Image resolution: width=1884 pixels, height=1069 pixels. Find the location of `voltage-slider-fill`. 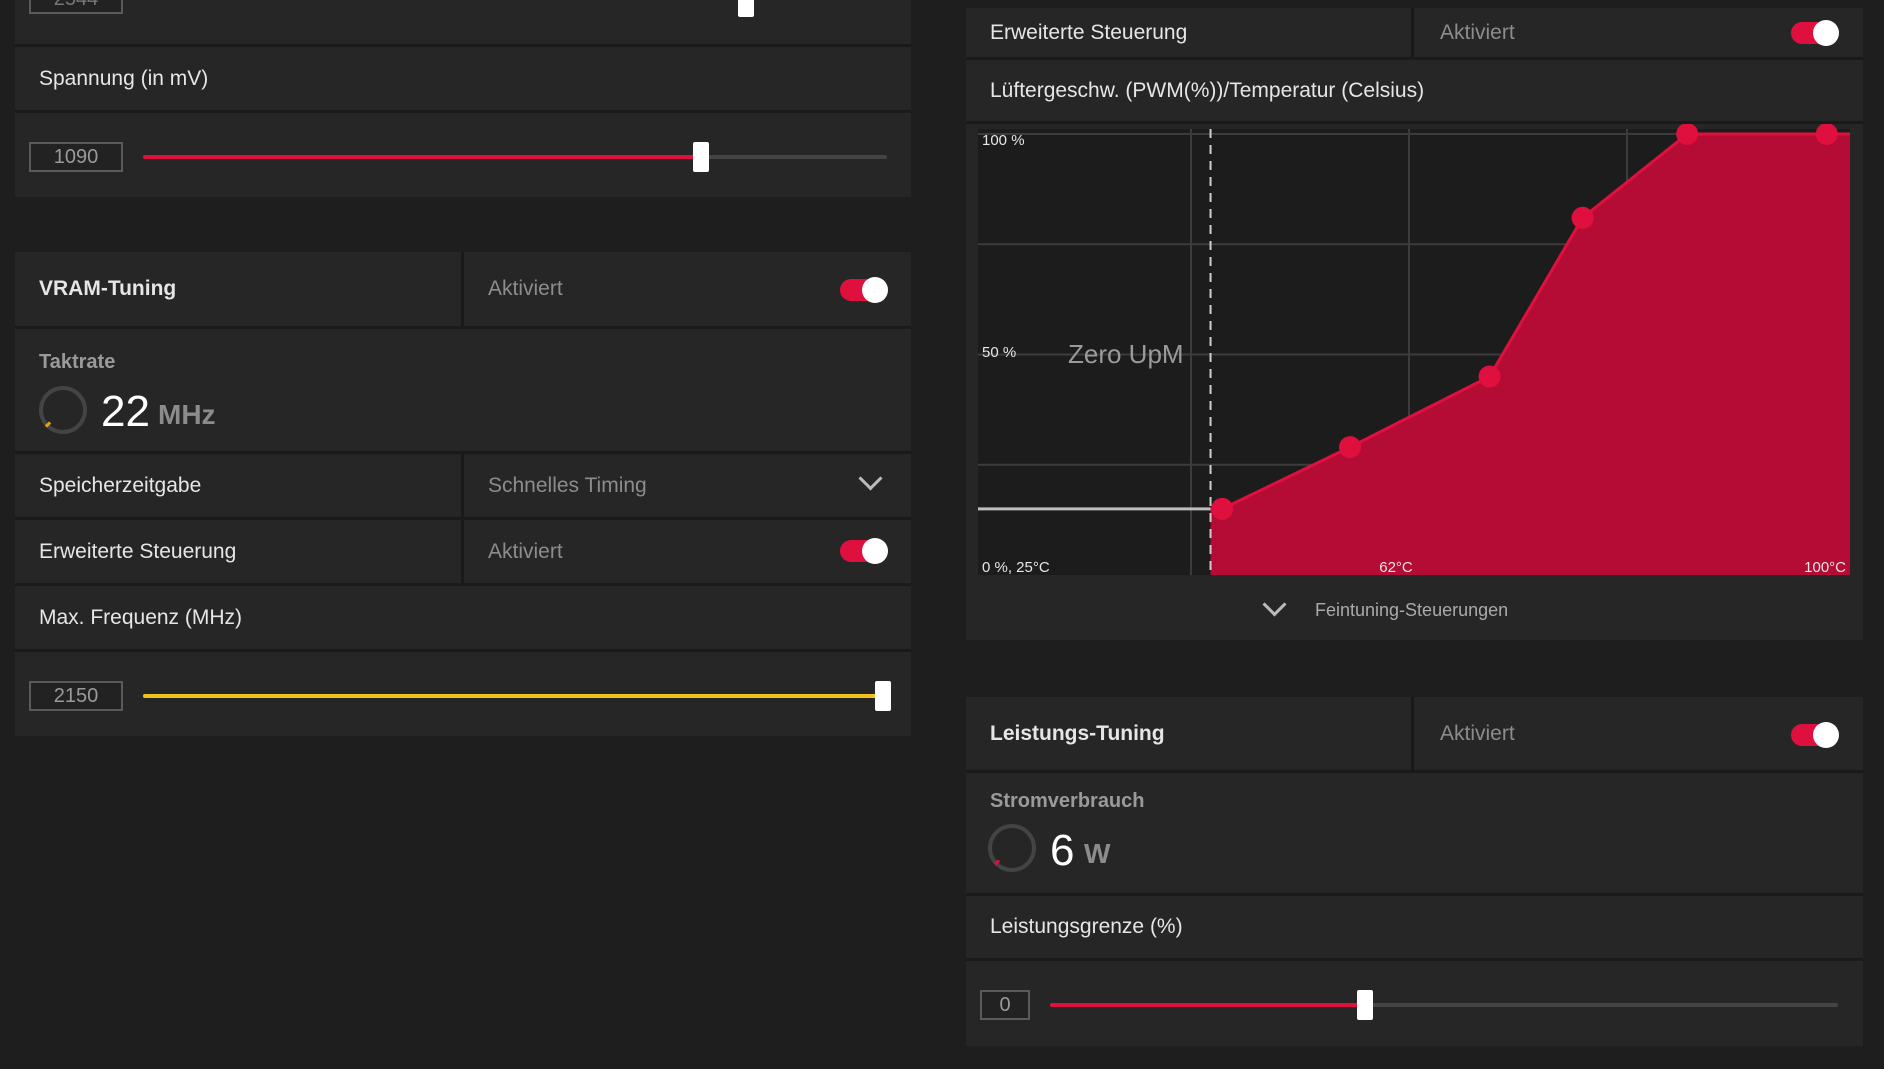

voltage-slider-fill is located at coordinates (422, 157).